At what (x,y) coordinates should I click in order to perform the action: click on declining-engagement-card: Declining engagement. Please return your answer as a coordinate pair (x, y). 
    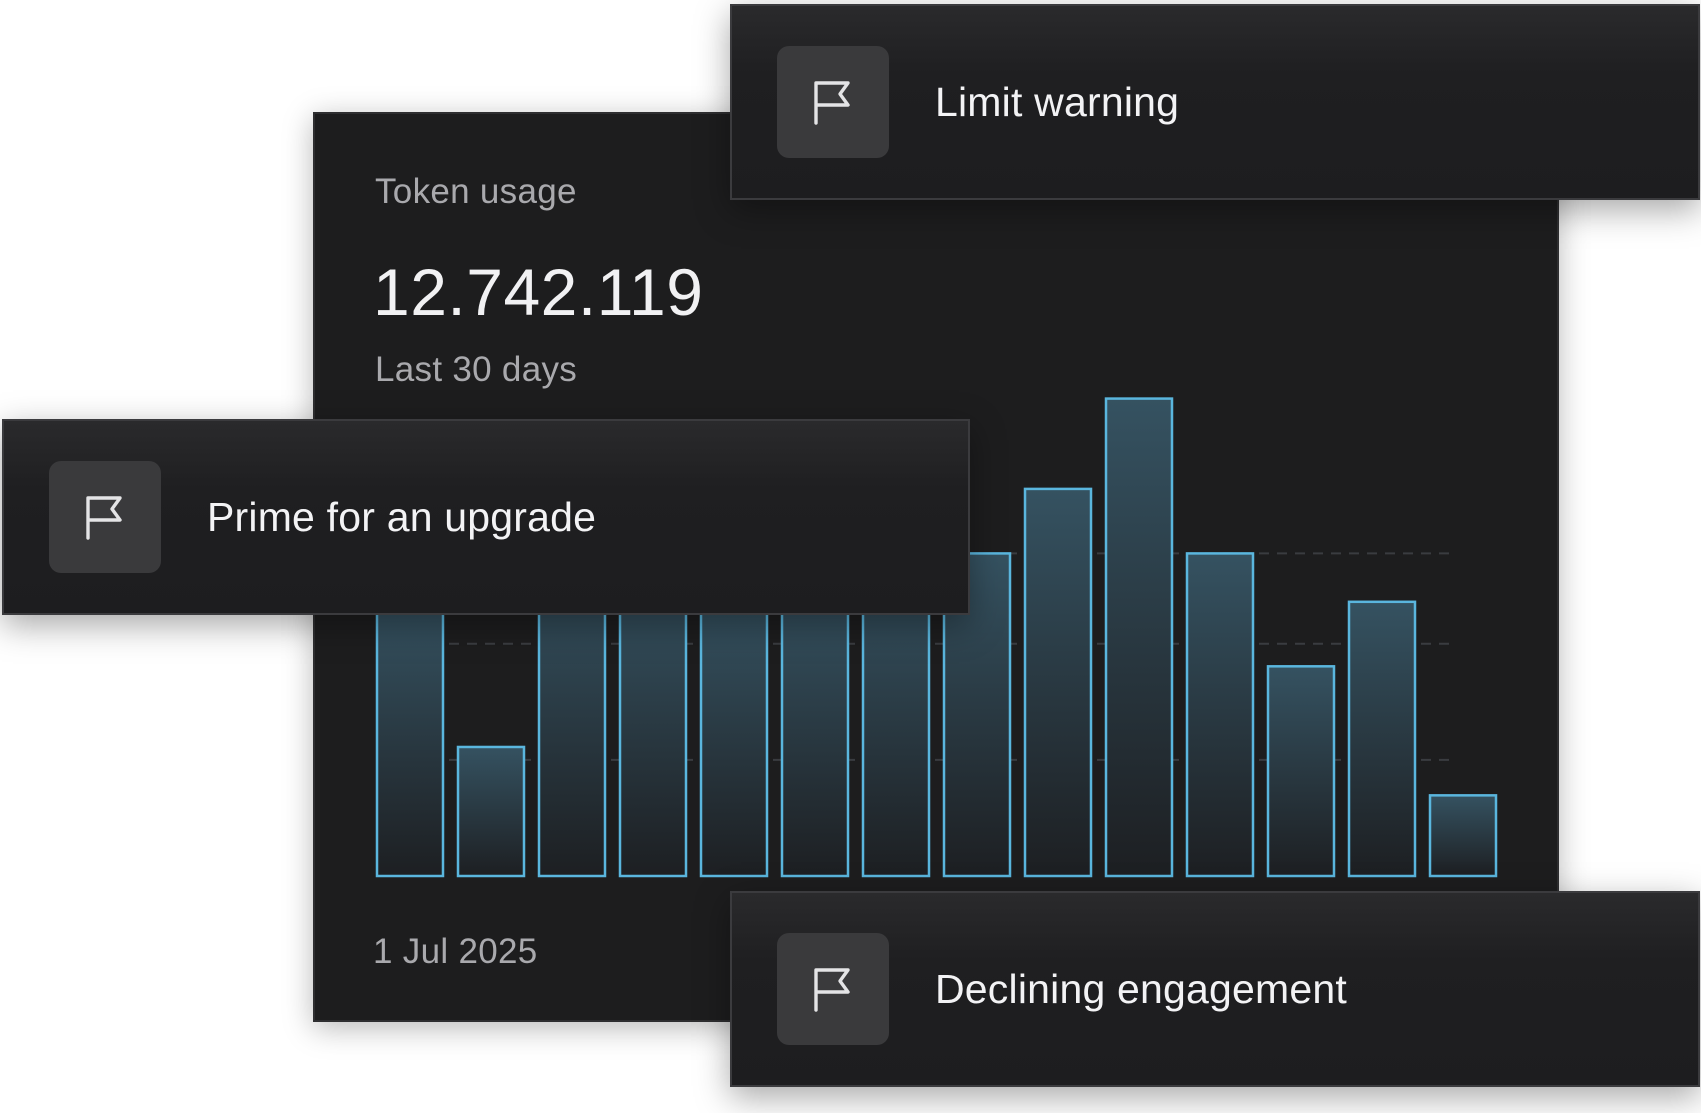
    Looking at the image, I should click on (1215, 989).